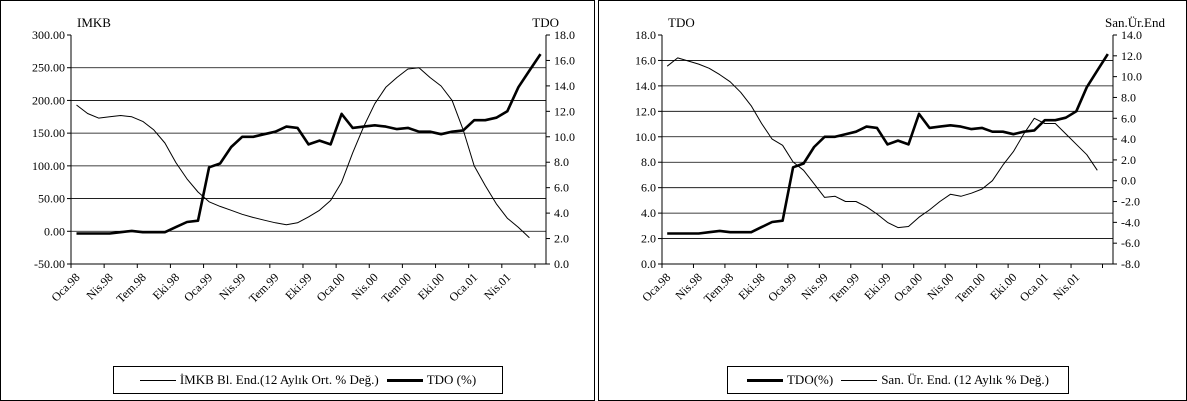  What do you see at coordinates (648, 239) in the screenshot?
I see `left-axis-tick-label: 2.0` at bounding box center [648, 239].